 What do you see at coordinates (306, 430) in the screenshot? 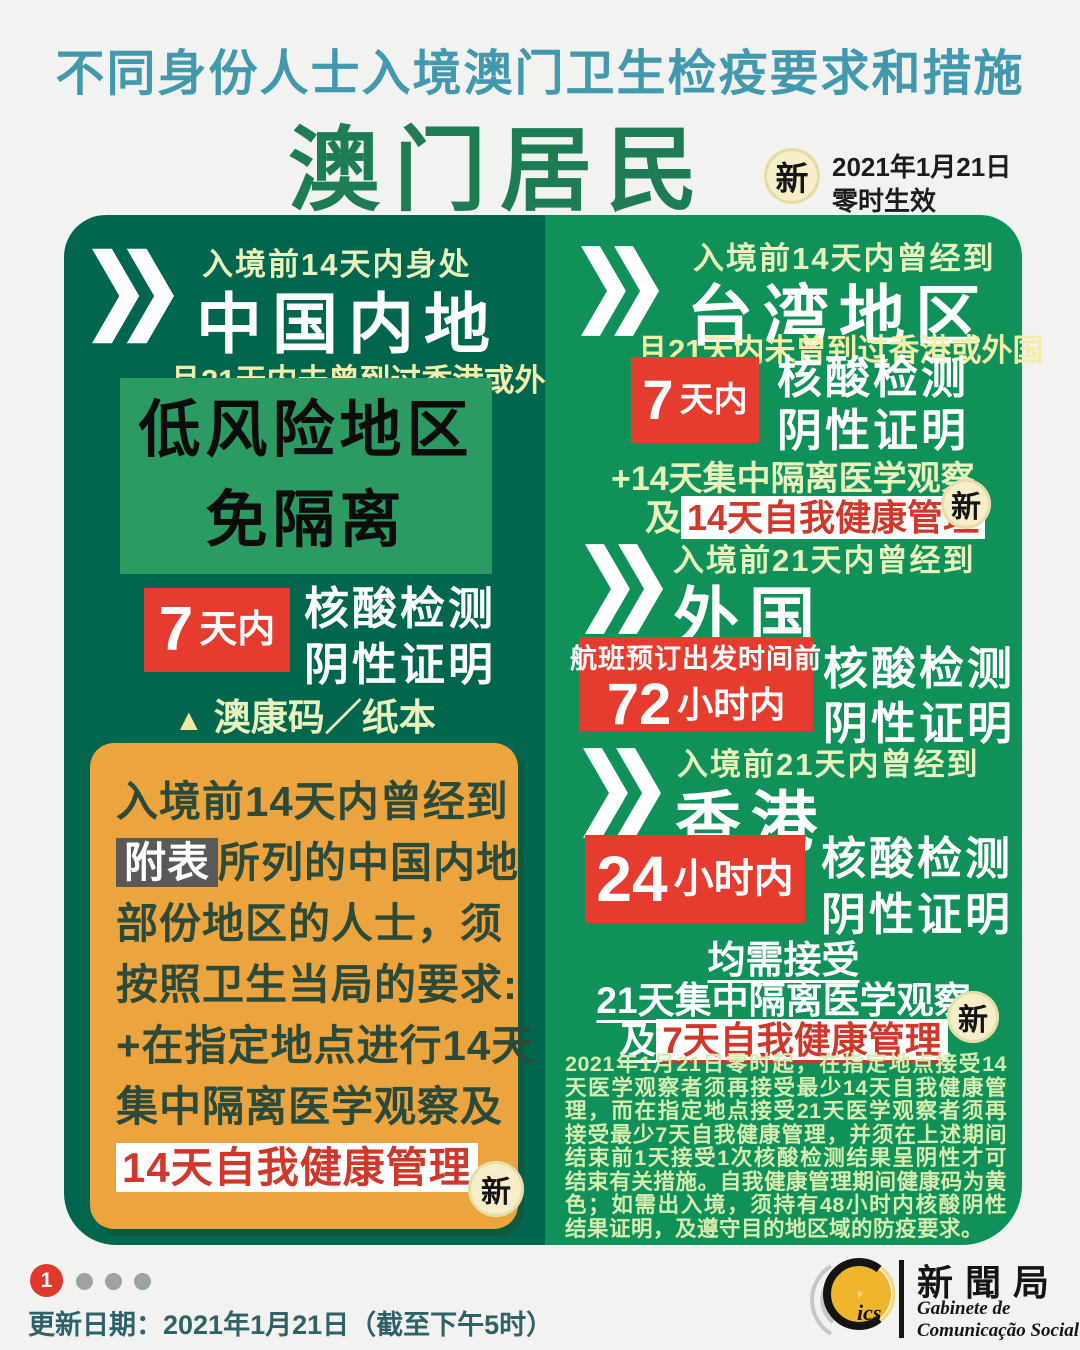
I see `low-risk-line1: 低风险地区` at bounding box center [306, 430].